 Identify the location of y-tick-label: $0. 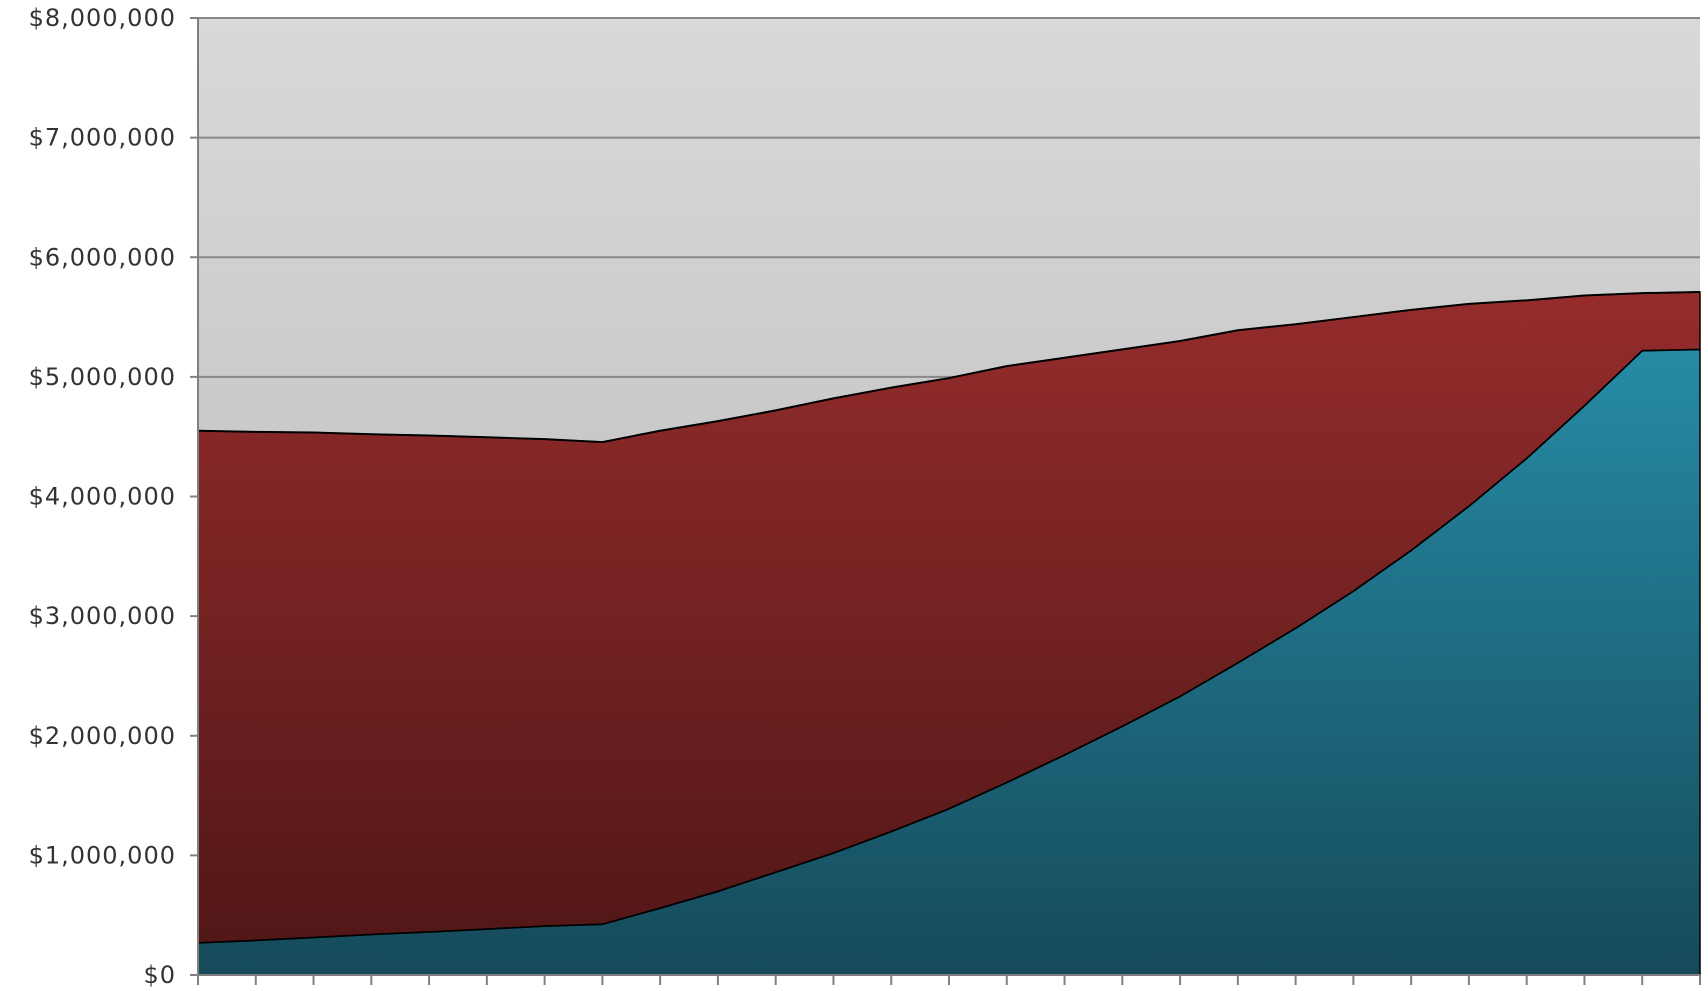
(159, 974).